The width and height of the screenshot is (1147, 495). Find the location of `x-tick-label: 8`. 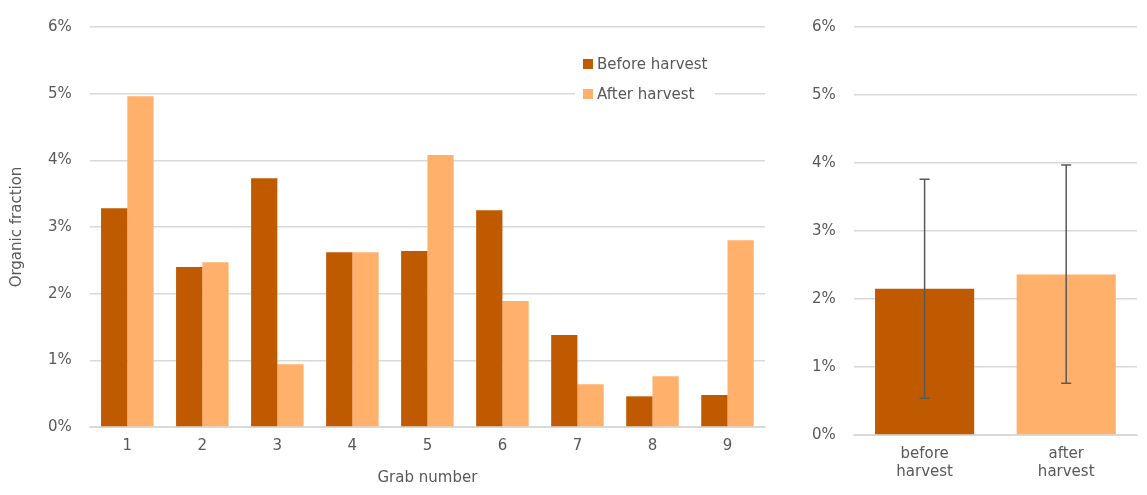

x-tick-label: 8 is located at coordinates (652, 444).